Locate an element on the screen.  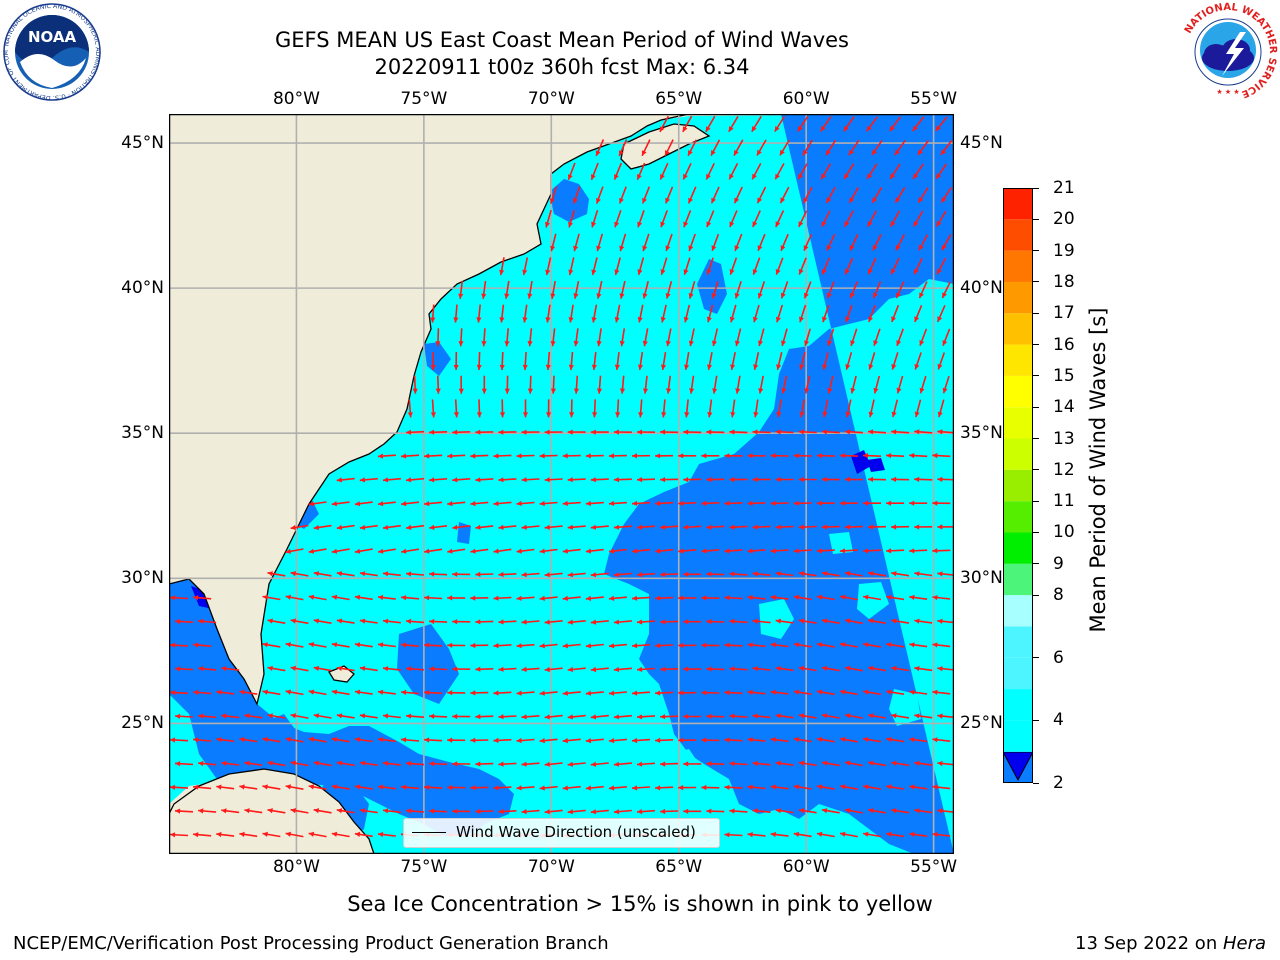
lon-tick-label: 55°W is located at coordinates (934, 99).